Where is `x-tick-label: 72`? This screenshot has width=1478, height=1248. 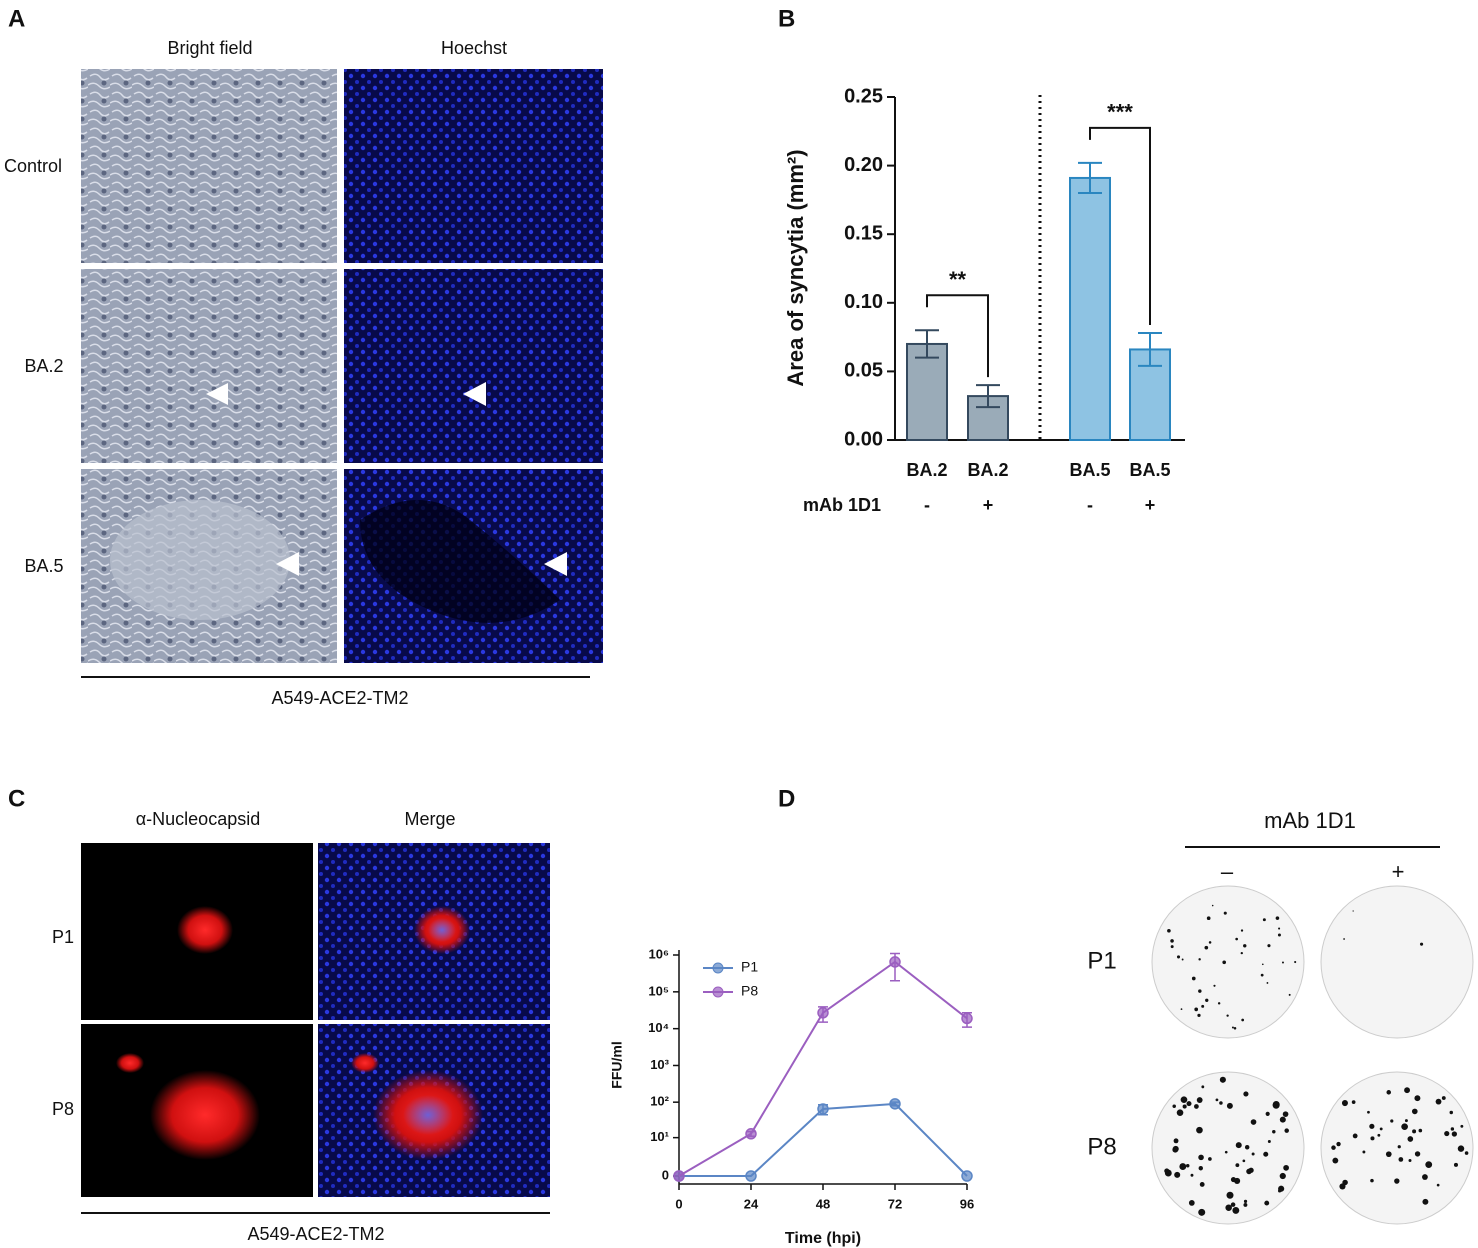
x-tick-label: 72 is located at coordinates (895, 1203).